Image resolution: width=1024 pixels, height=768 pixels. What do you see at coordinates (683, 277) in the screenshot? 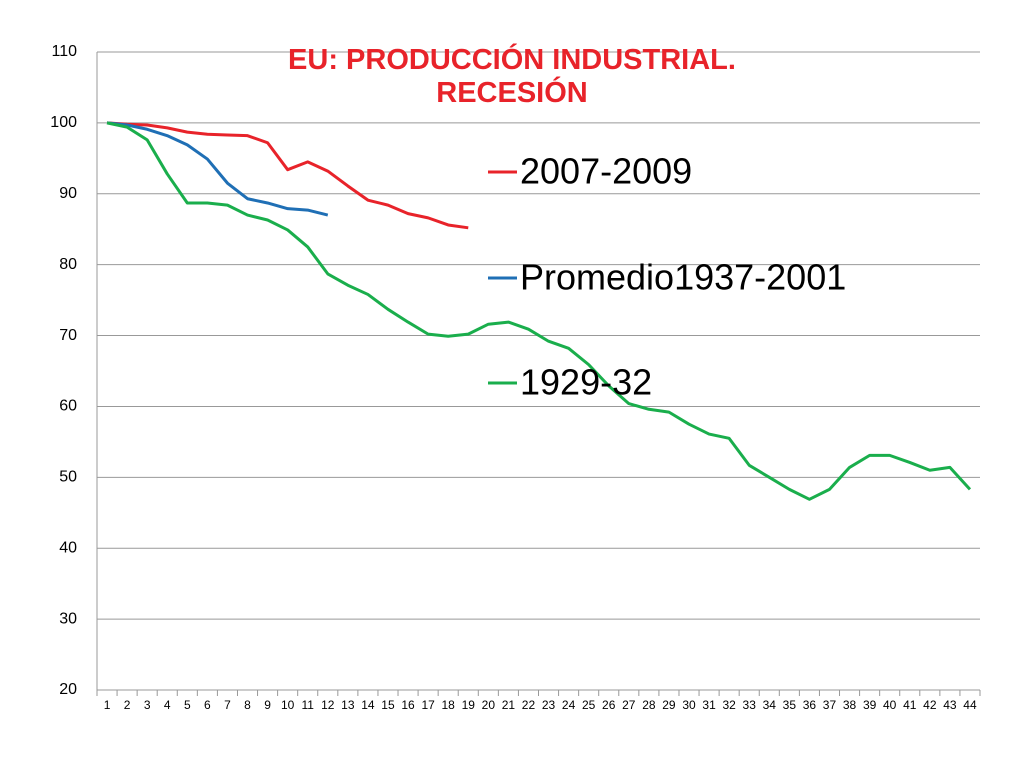
I see `legend-label: Promedio1937-2001` at bounding box center [683, 277].